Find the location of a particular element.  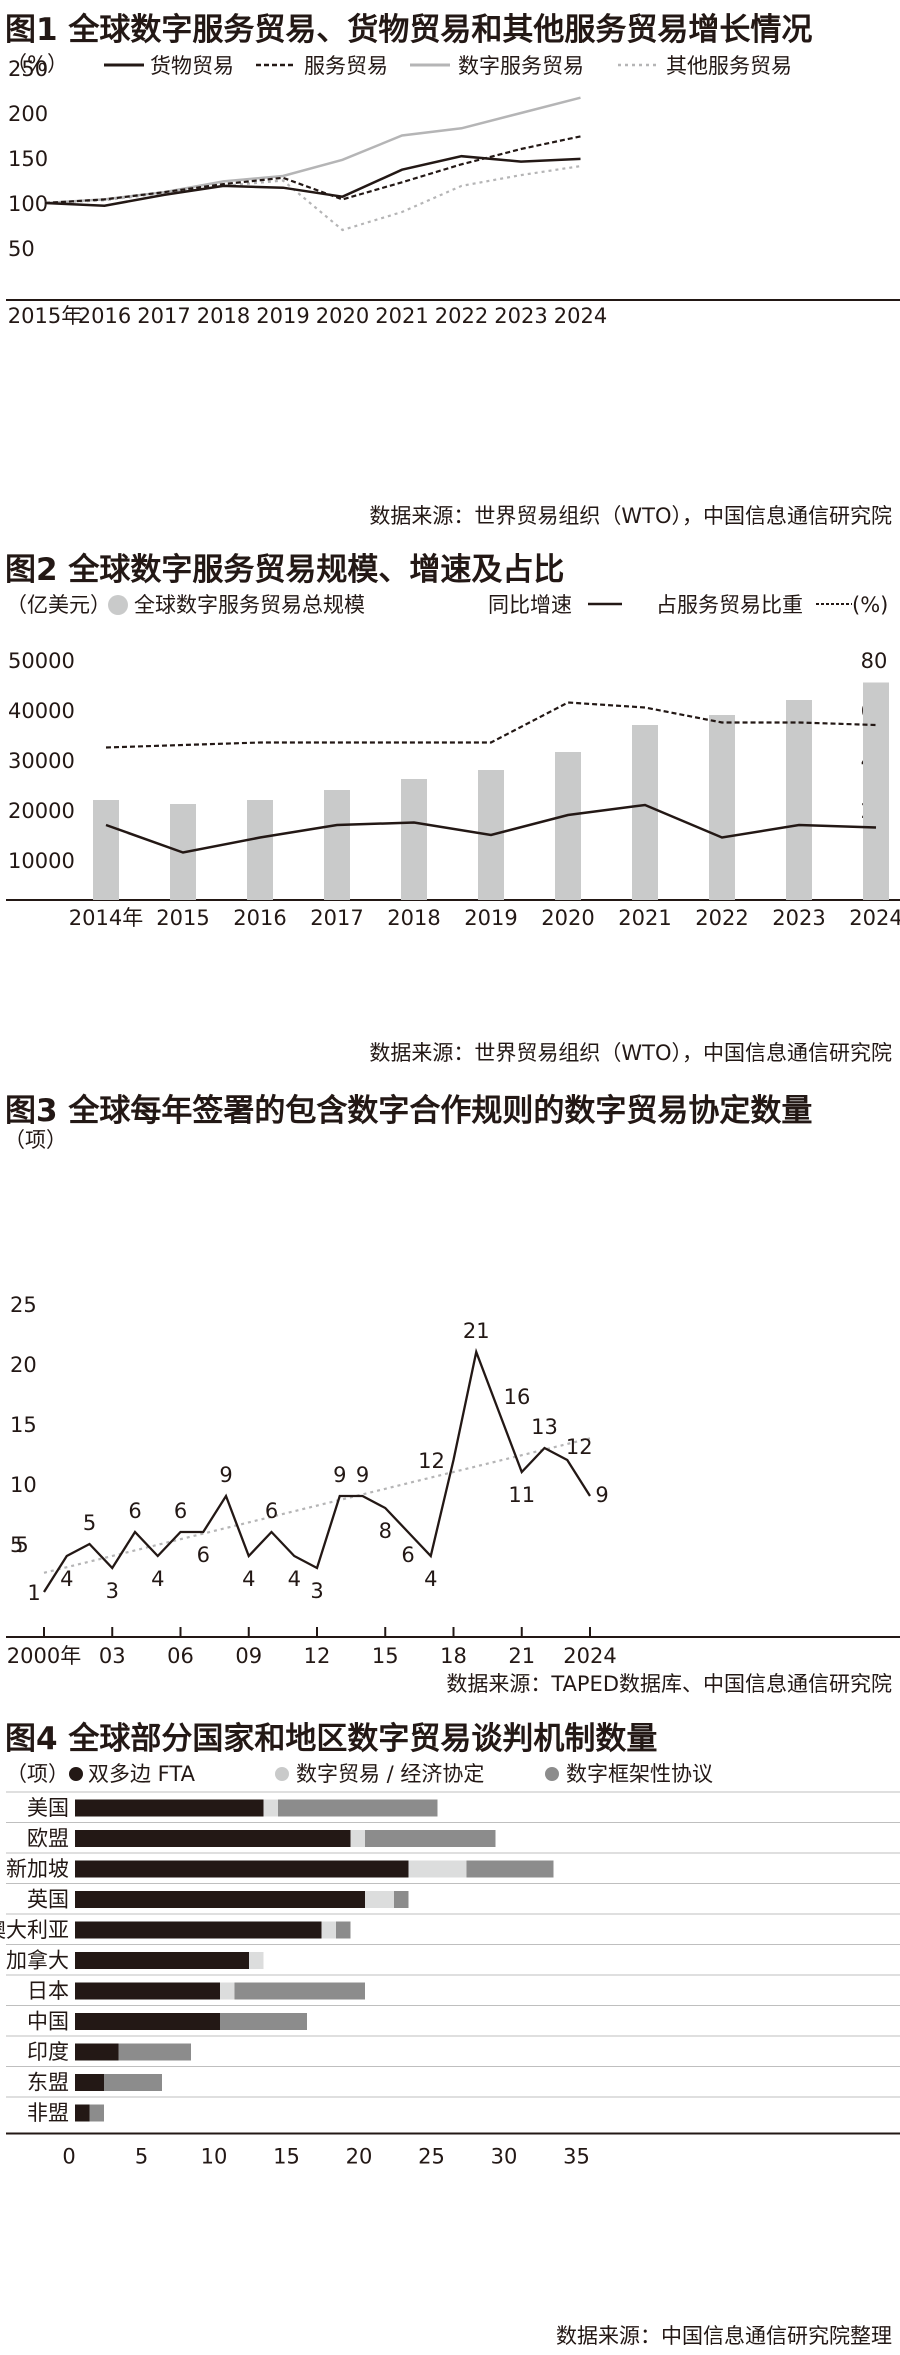

x-tick-label: 2018 is located at coordinates (413, 918).